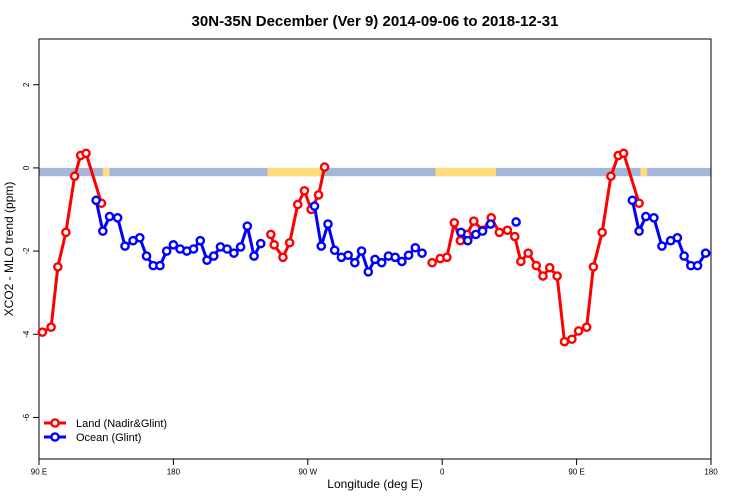 Image resolution: width=750 pixels, height=500 pixels. I want to click on y-tick-label: 2, so click(26, 84).